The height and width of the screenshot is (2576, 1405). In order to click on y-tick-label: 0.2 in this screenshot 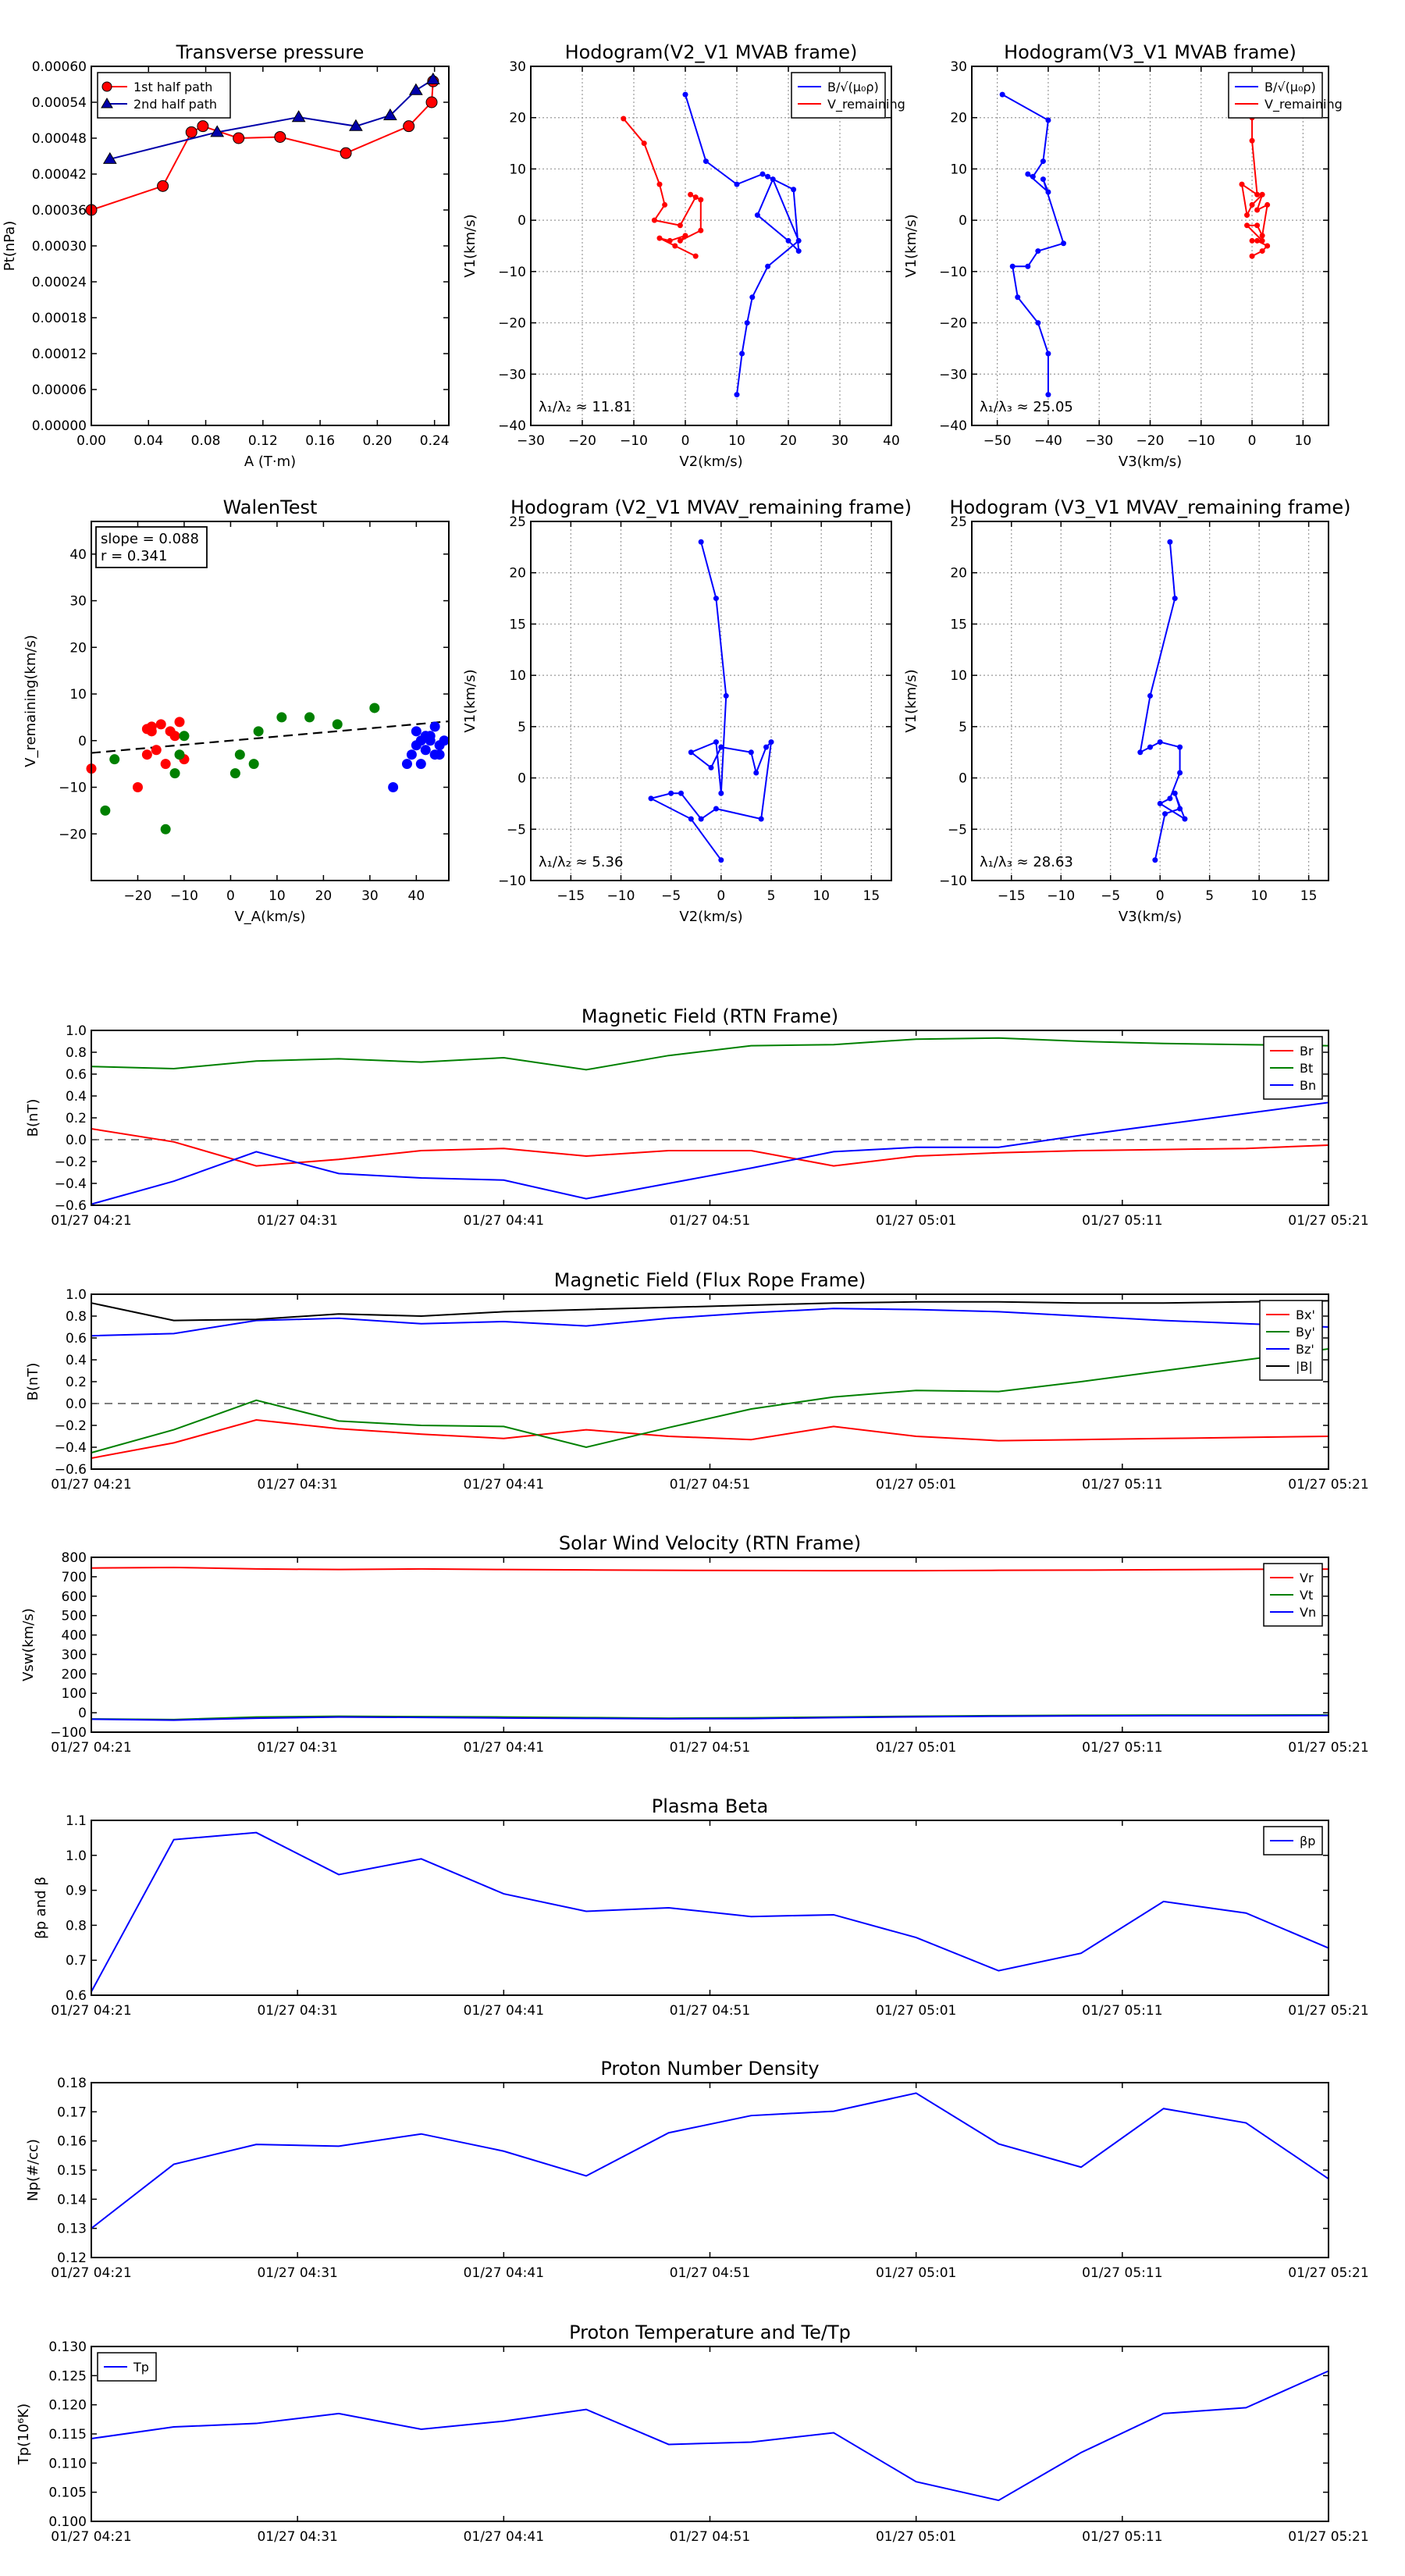, I will do `click(76, 1382)`.